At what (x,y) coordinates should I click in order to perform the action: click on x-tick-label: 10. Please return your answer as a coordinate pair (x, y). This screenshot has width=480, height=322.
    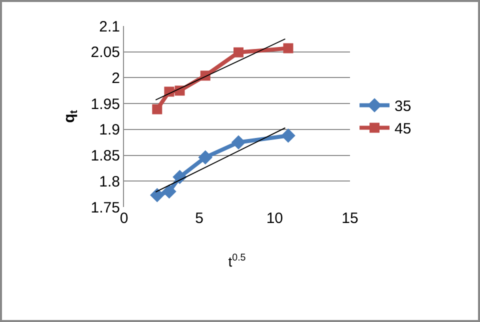
    Looking at the image, I should click on (275, 218).